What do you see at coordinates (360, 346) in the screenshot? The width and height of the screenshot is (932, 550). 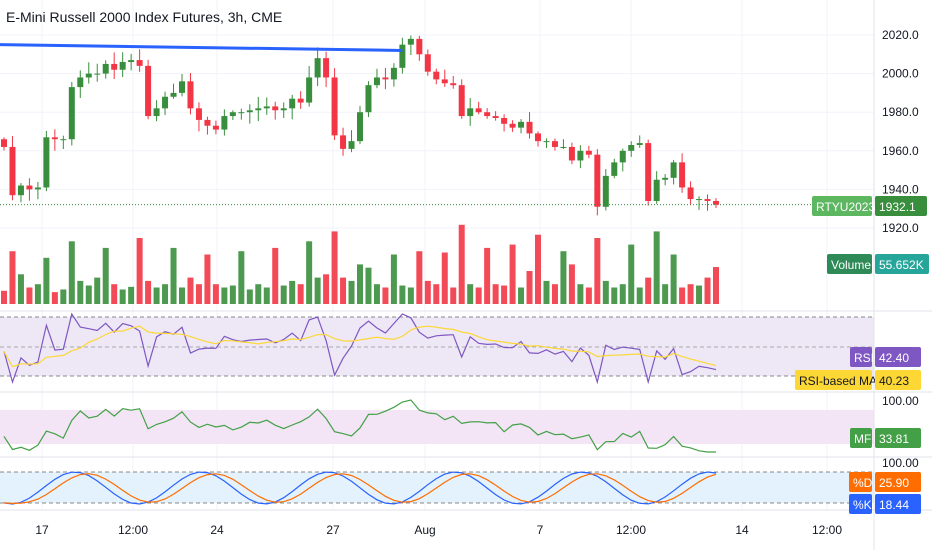 I see `rsi-ma-line` at bounding box center [360, 346].